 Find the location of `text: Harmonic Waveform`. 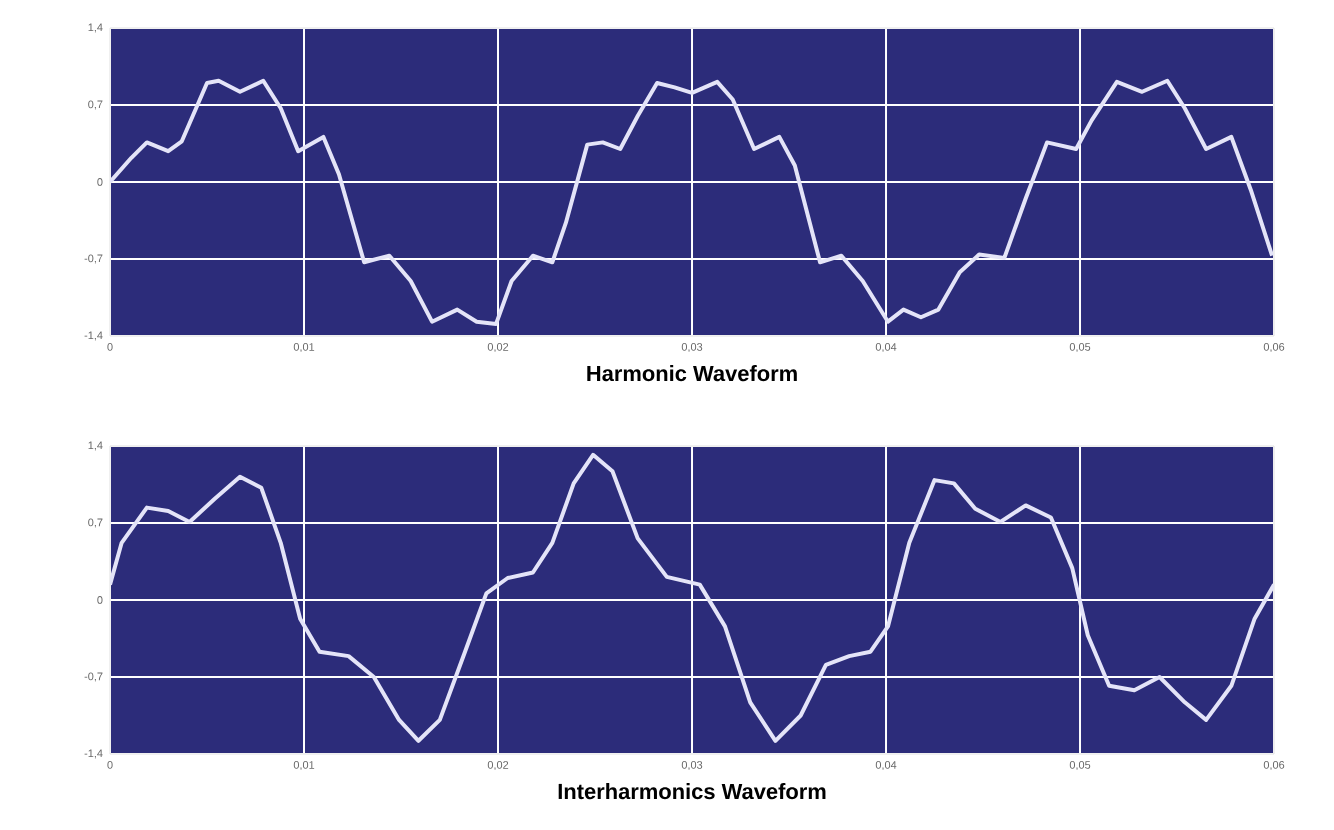

text: Harmonic Waveform is located at coordinates (692, 373).